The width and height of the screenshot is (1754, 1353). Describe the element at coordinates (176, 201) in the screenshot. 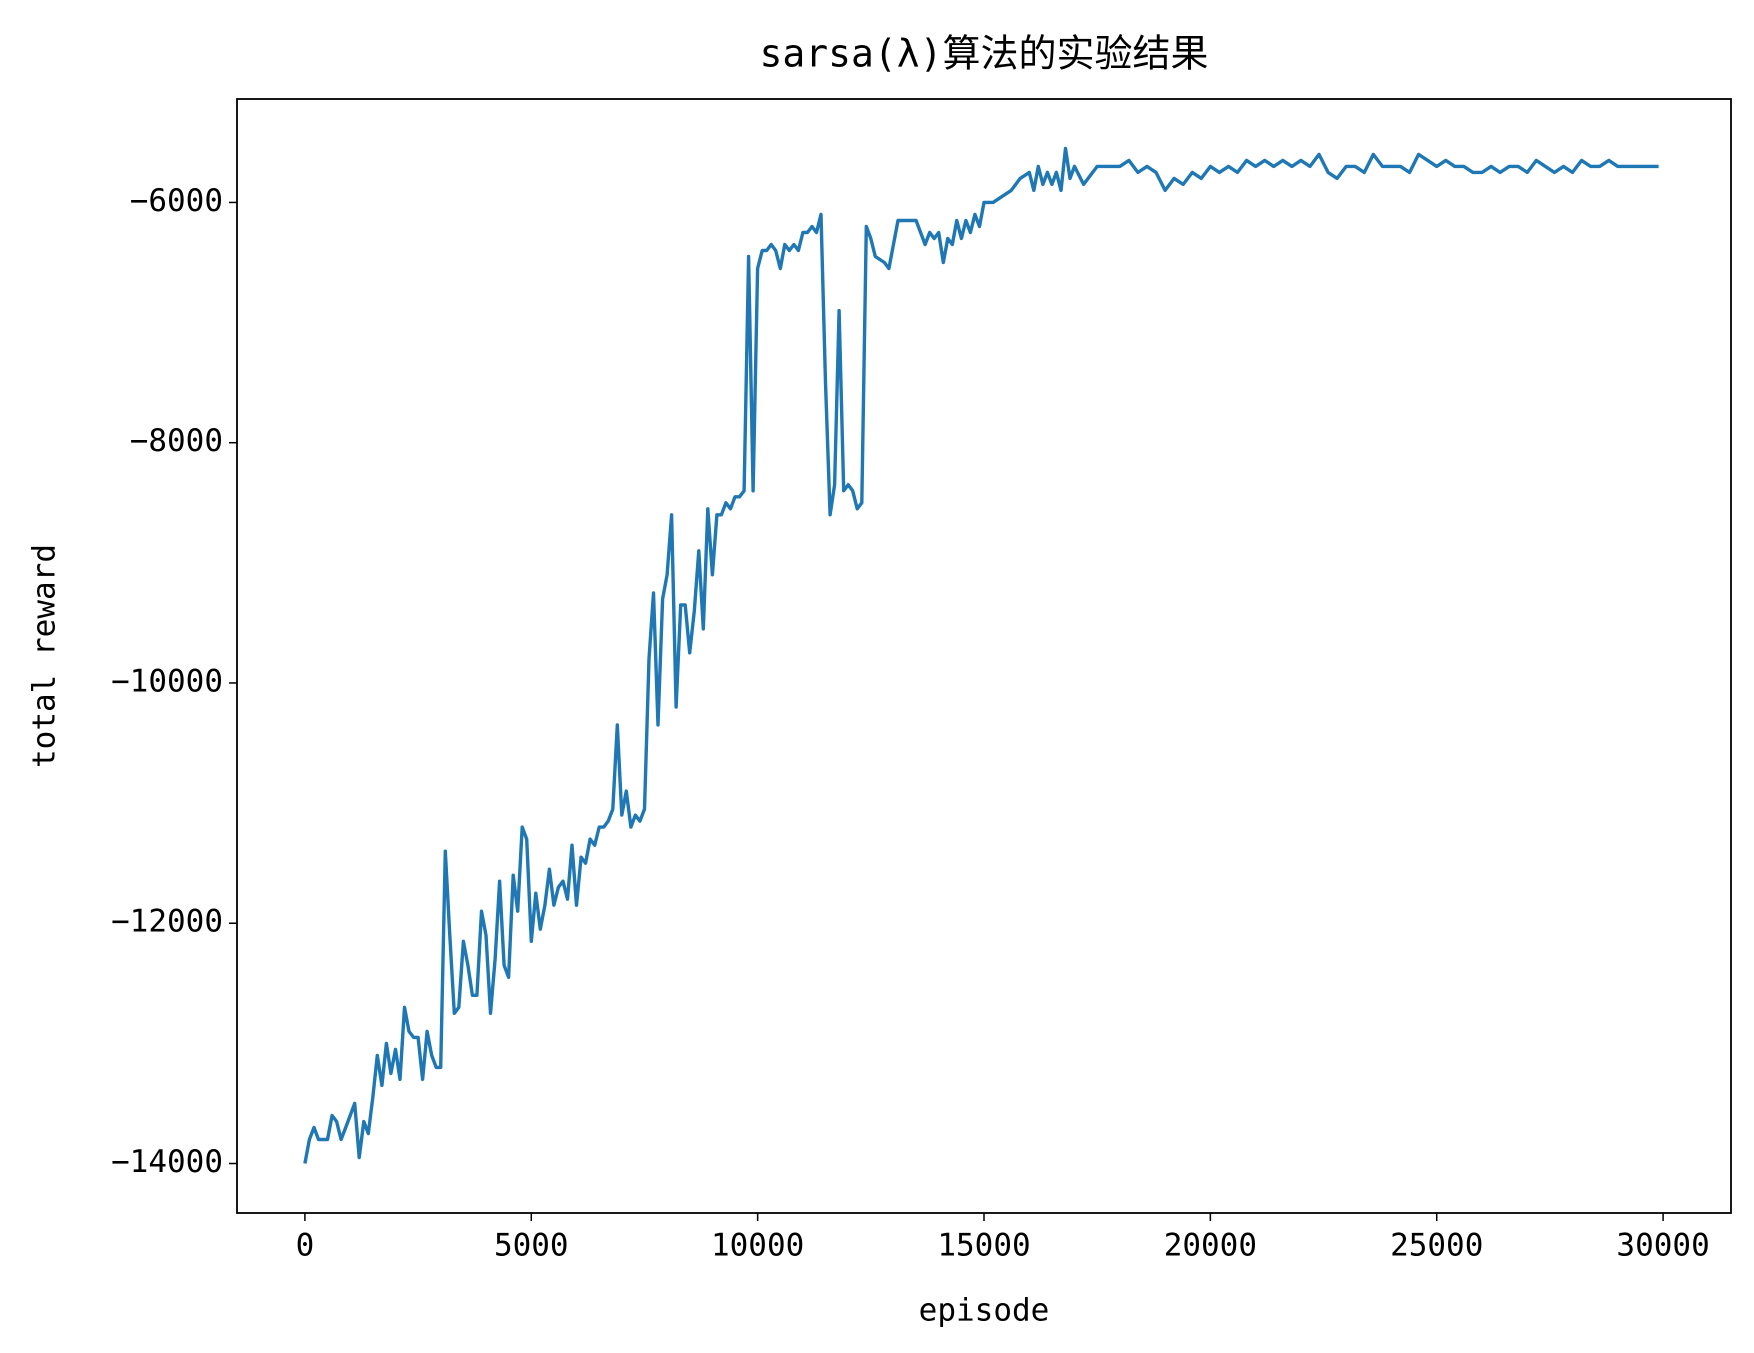

I see `y-tick-label: −6000` at that location.